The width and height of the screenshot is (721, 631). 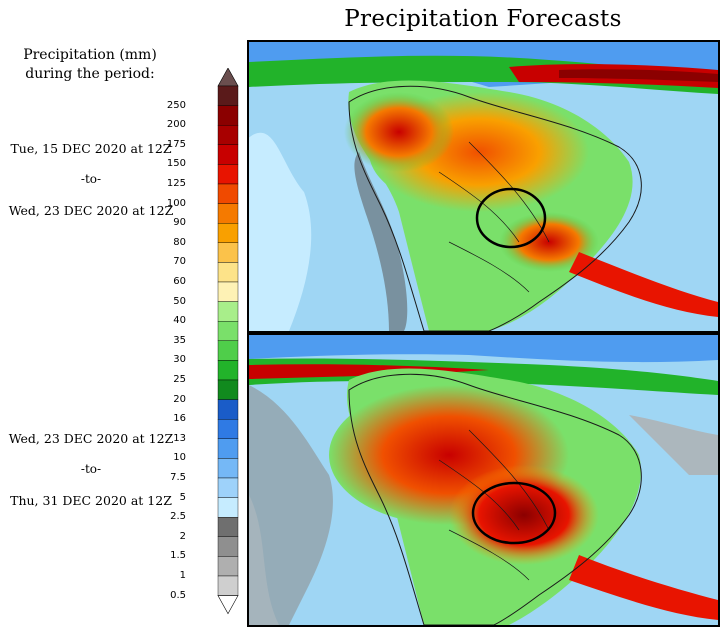 I want to click on colorbar-tick-label: 90, so click(x=179, y=223).